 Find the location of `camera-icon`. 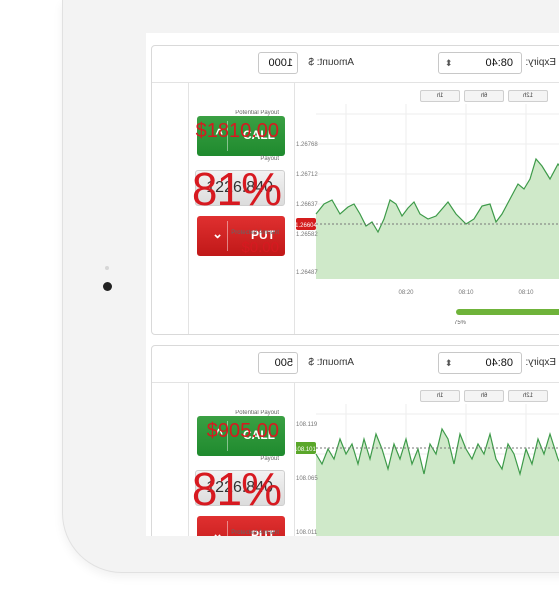

camera-icon is located at coordinates (107, 286).